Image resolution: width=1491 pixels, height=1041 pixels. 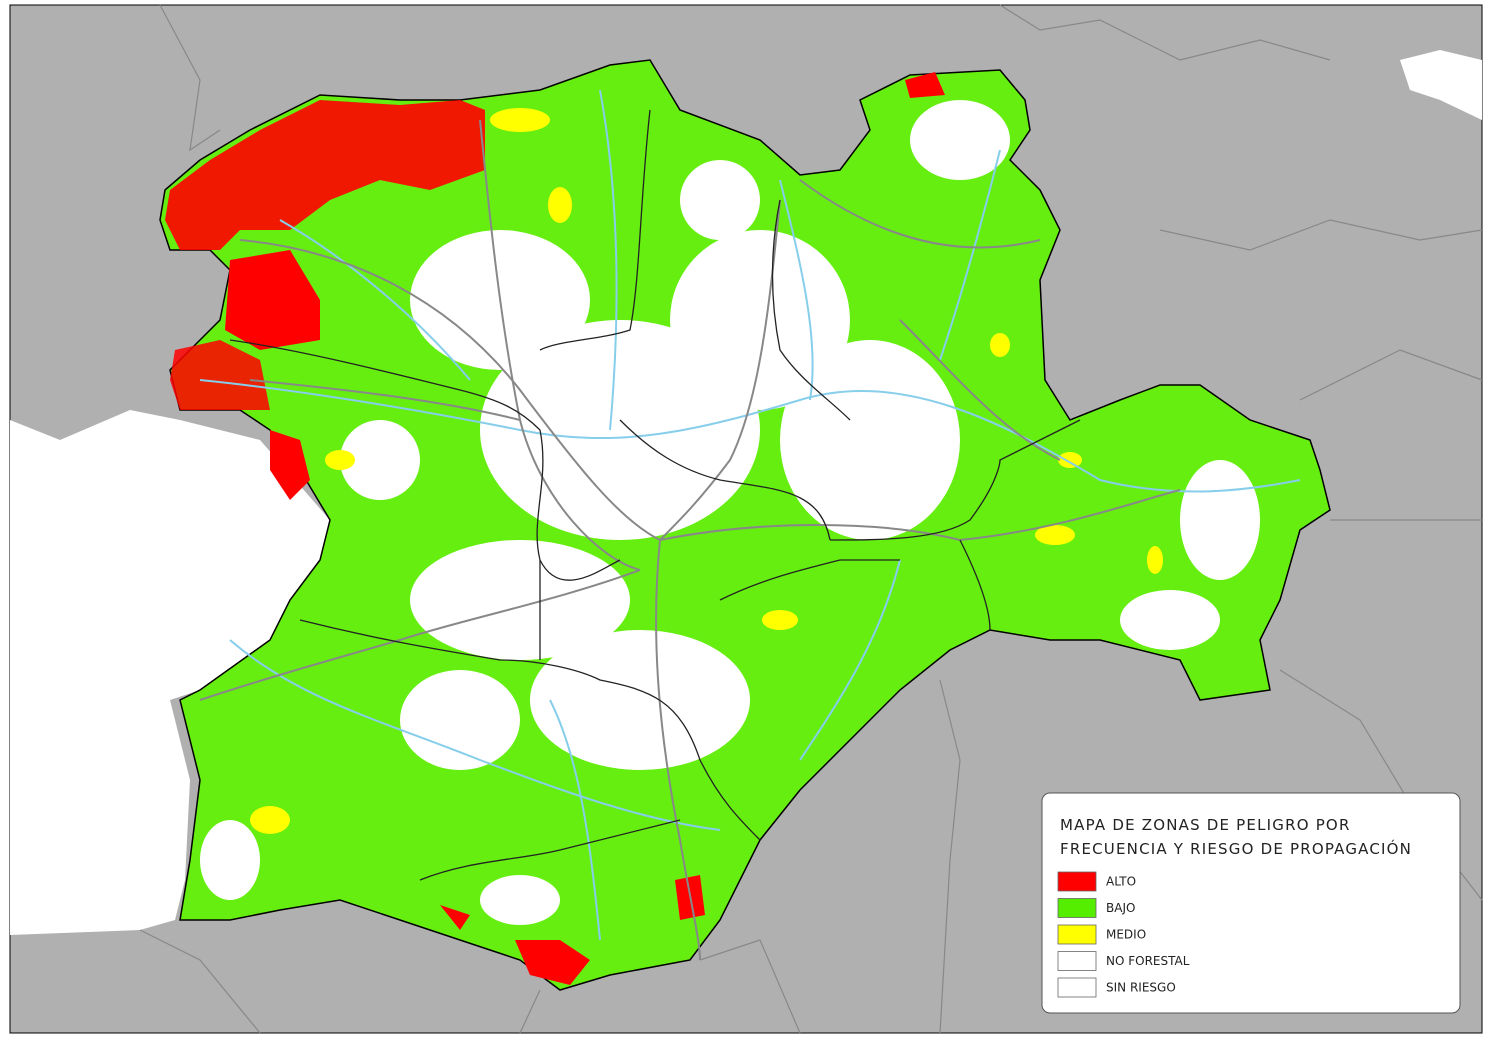 I want to click on neighbor-white-area, so click(x=170, y=672).